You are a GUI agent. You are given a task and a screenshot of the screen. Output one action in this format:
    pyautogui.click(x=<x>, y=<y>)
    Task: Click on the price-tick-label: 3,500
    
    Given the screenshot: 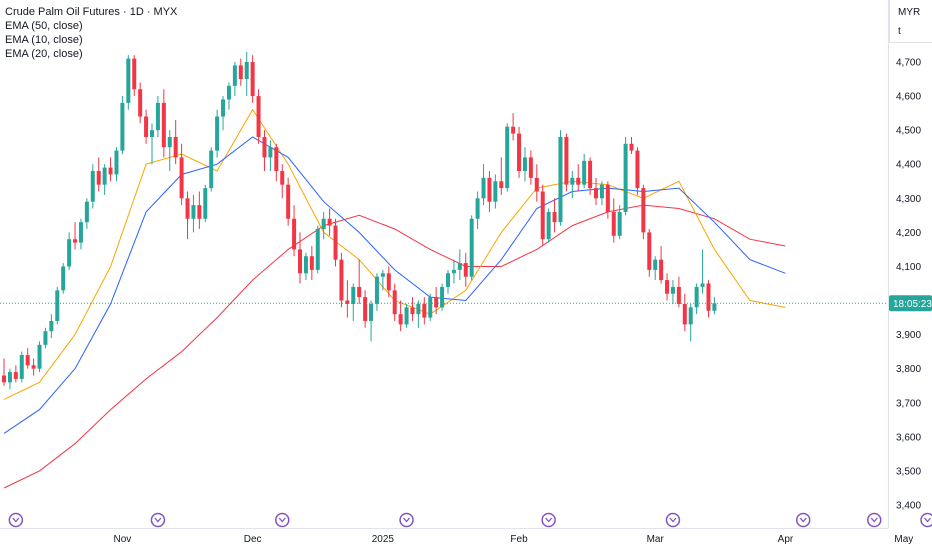 What is the action you would take?
    pyautogui.click(x=908, y=471)
    